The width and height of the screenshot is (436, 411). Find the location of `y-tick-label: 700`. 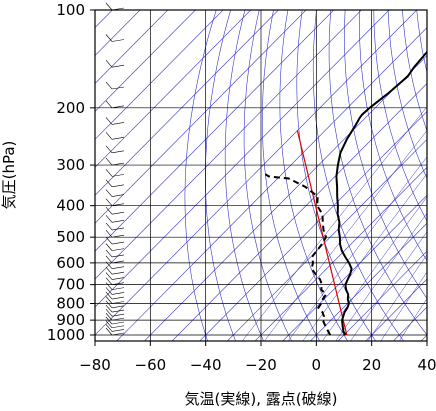

y-tick-label: 700 is located at coordinates (70, 285).